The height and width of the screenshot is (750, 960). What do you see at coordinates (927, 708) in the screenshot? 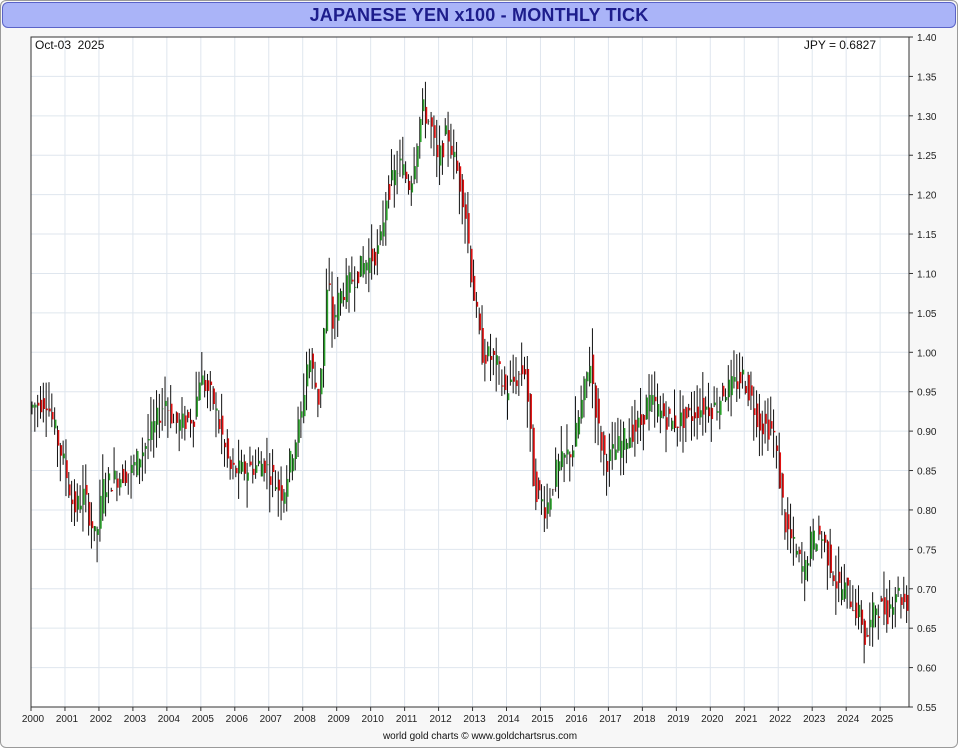
I see `y-tick-label: 0.55` at bounding box center [927, 708].